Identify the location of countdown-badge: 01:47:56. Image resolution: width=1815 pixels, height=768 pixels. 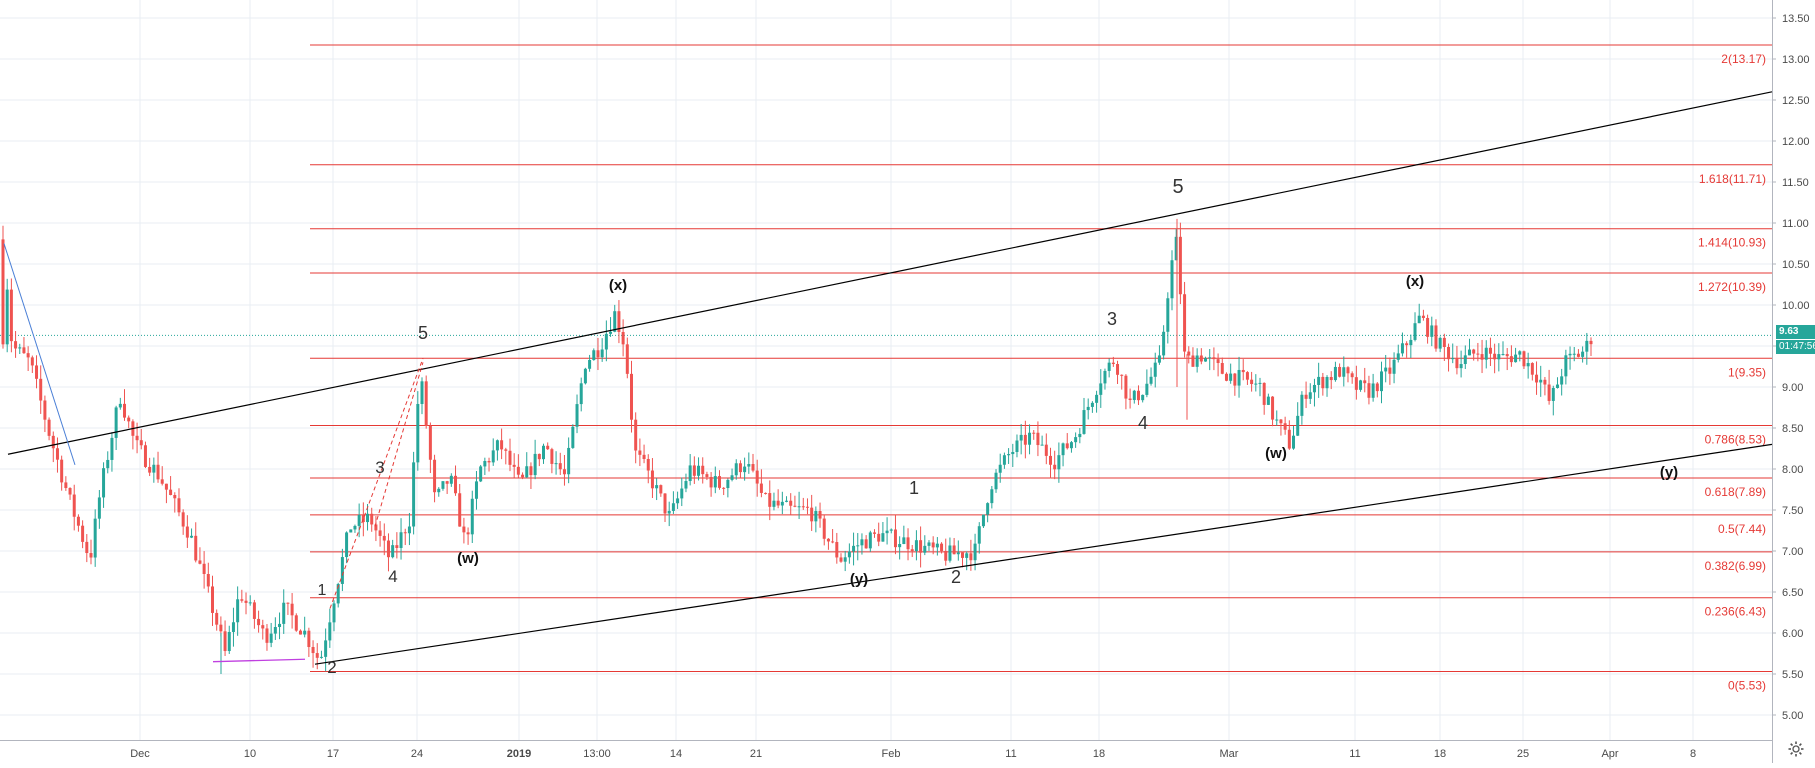
(1795, 347).